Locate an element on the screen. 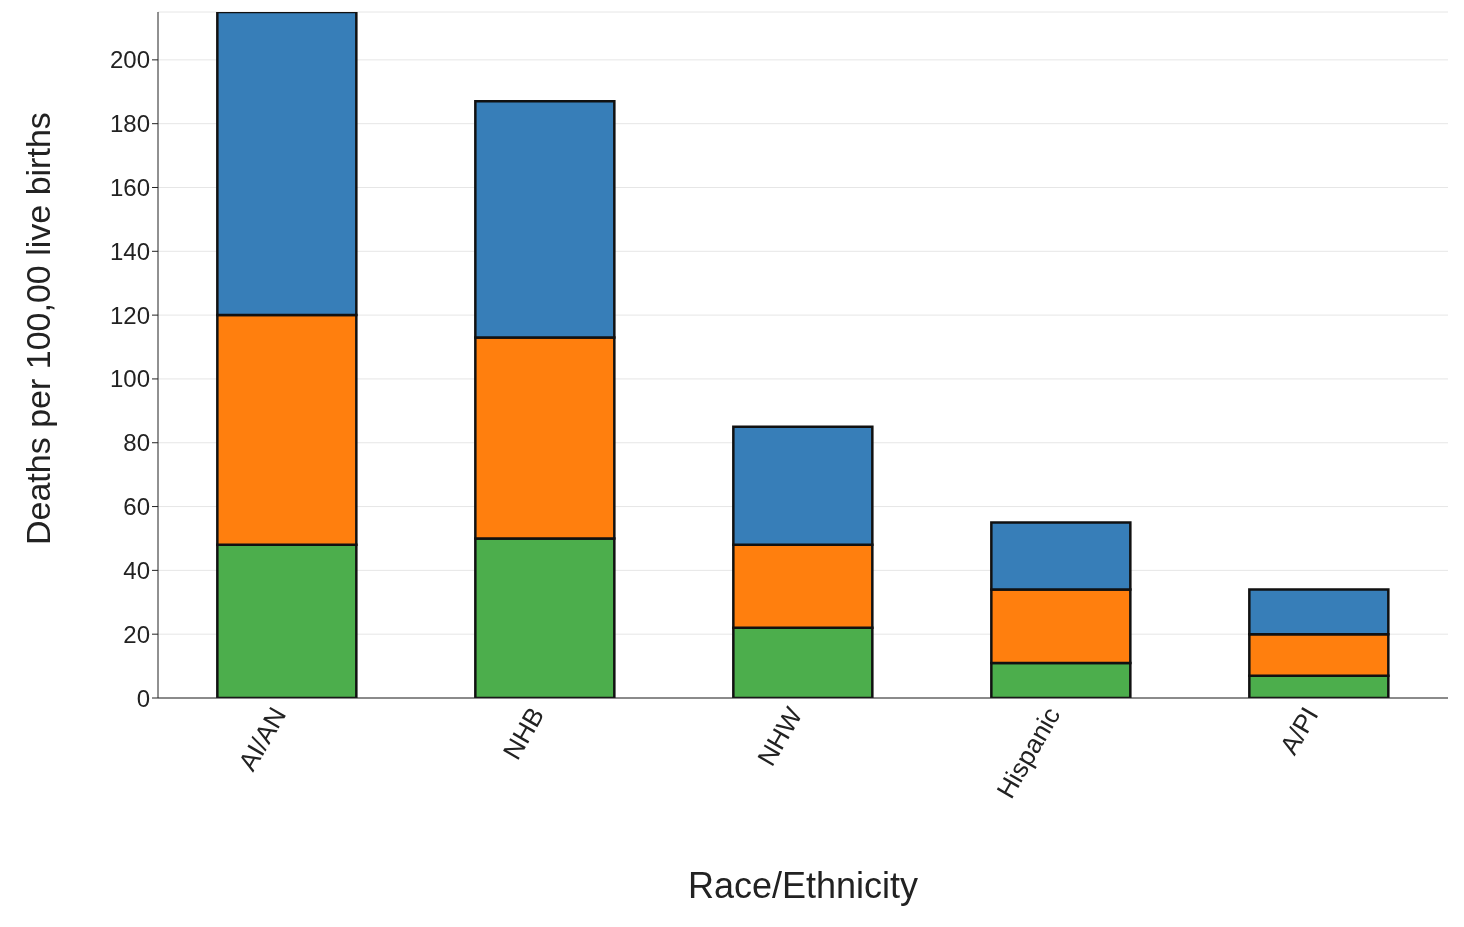 Image resolution: width=1464 pixels, height=927 pixels. y-tick-label: 120 is located at coordinates (129, 315).